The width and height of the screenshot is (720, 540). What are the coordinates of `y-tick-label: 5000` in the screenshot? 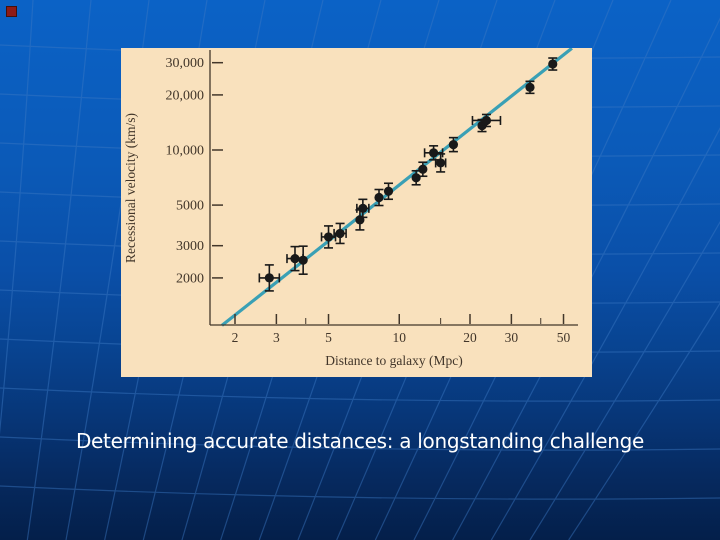 It's located at (190, 206).